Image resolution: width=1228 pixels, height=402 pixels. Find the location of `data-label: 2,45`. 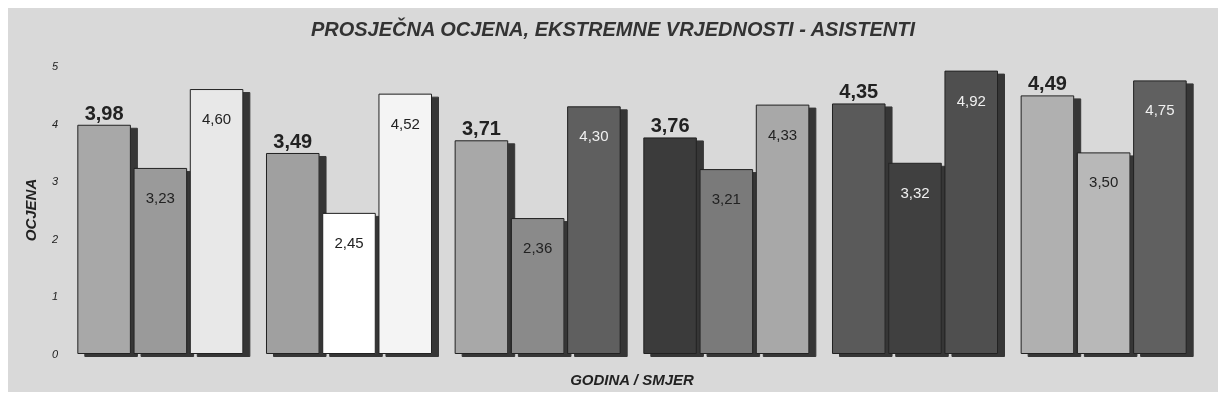

data-label: 2,45 is located at coordinates (349, 242).